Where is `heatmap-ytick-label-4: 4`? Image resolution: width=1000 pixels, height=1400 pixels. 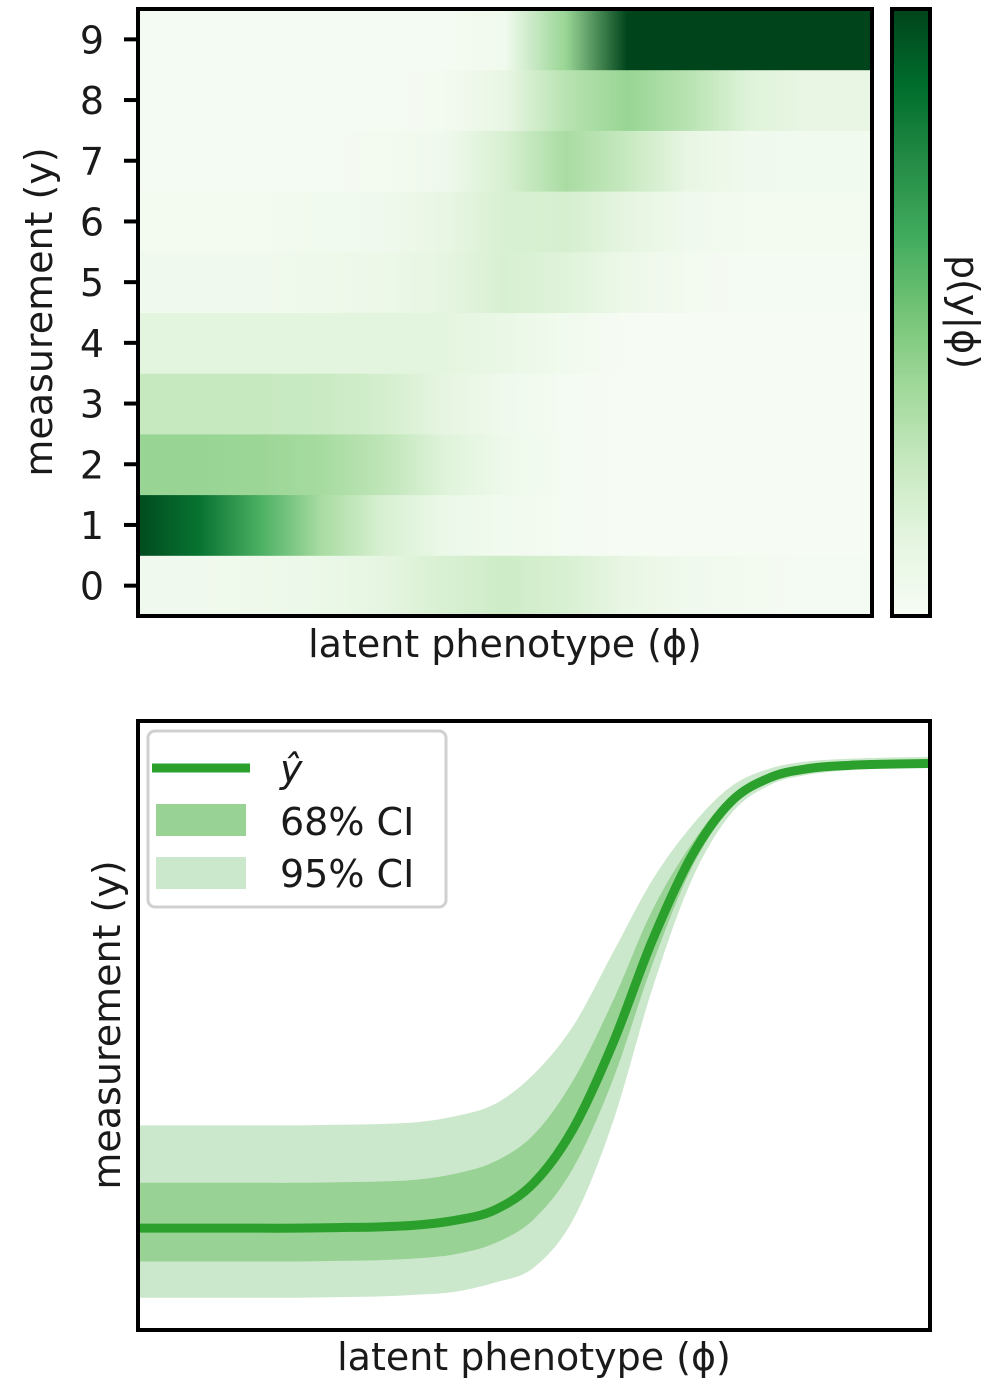
heatmap-ytick-label-4: 4 is located at coordinates (92, 344).